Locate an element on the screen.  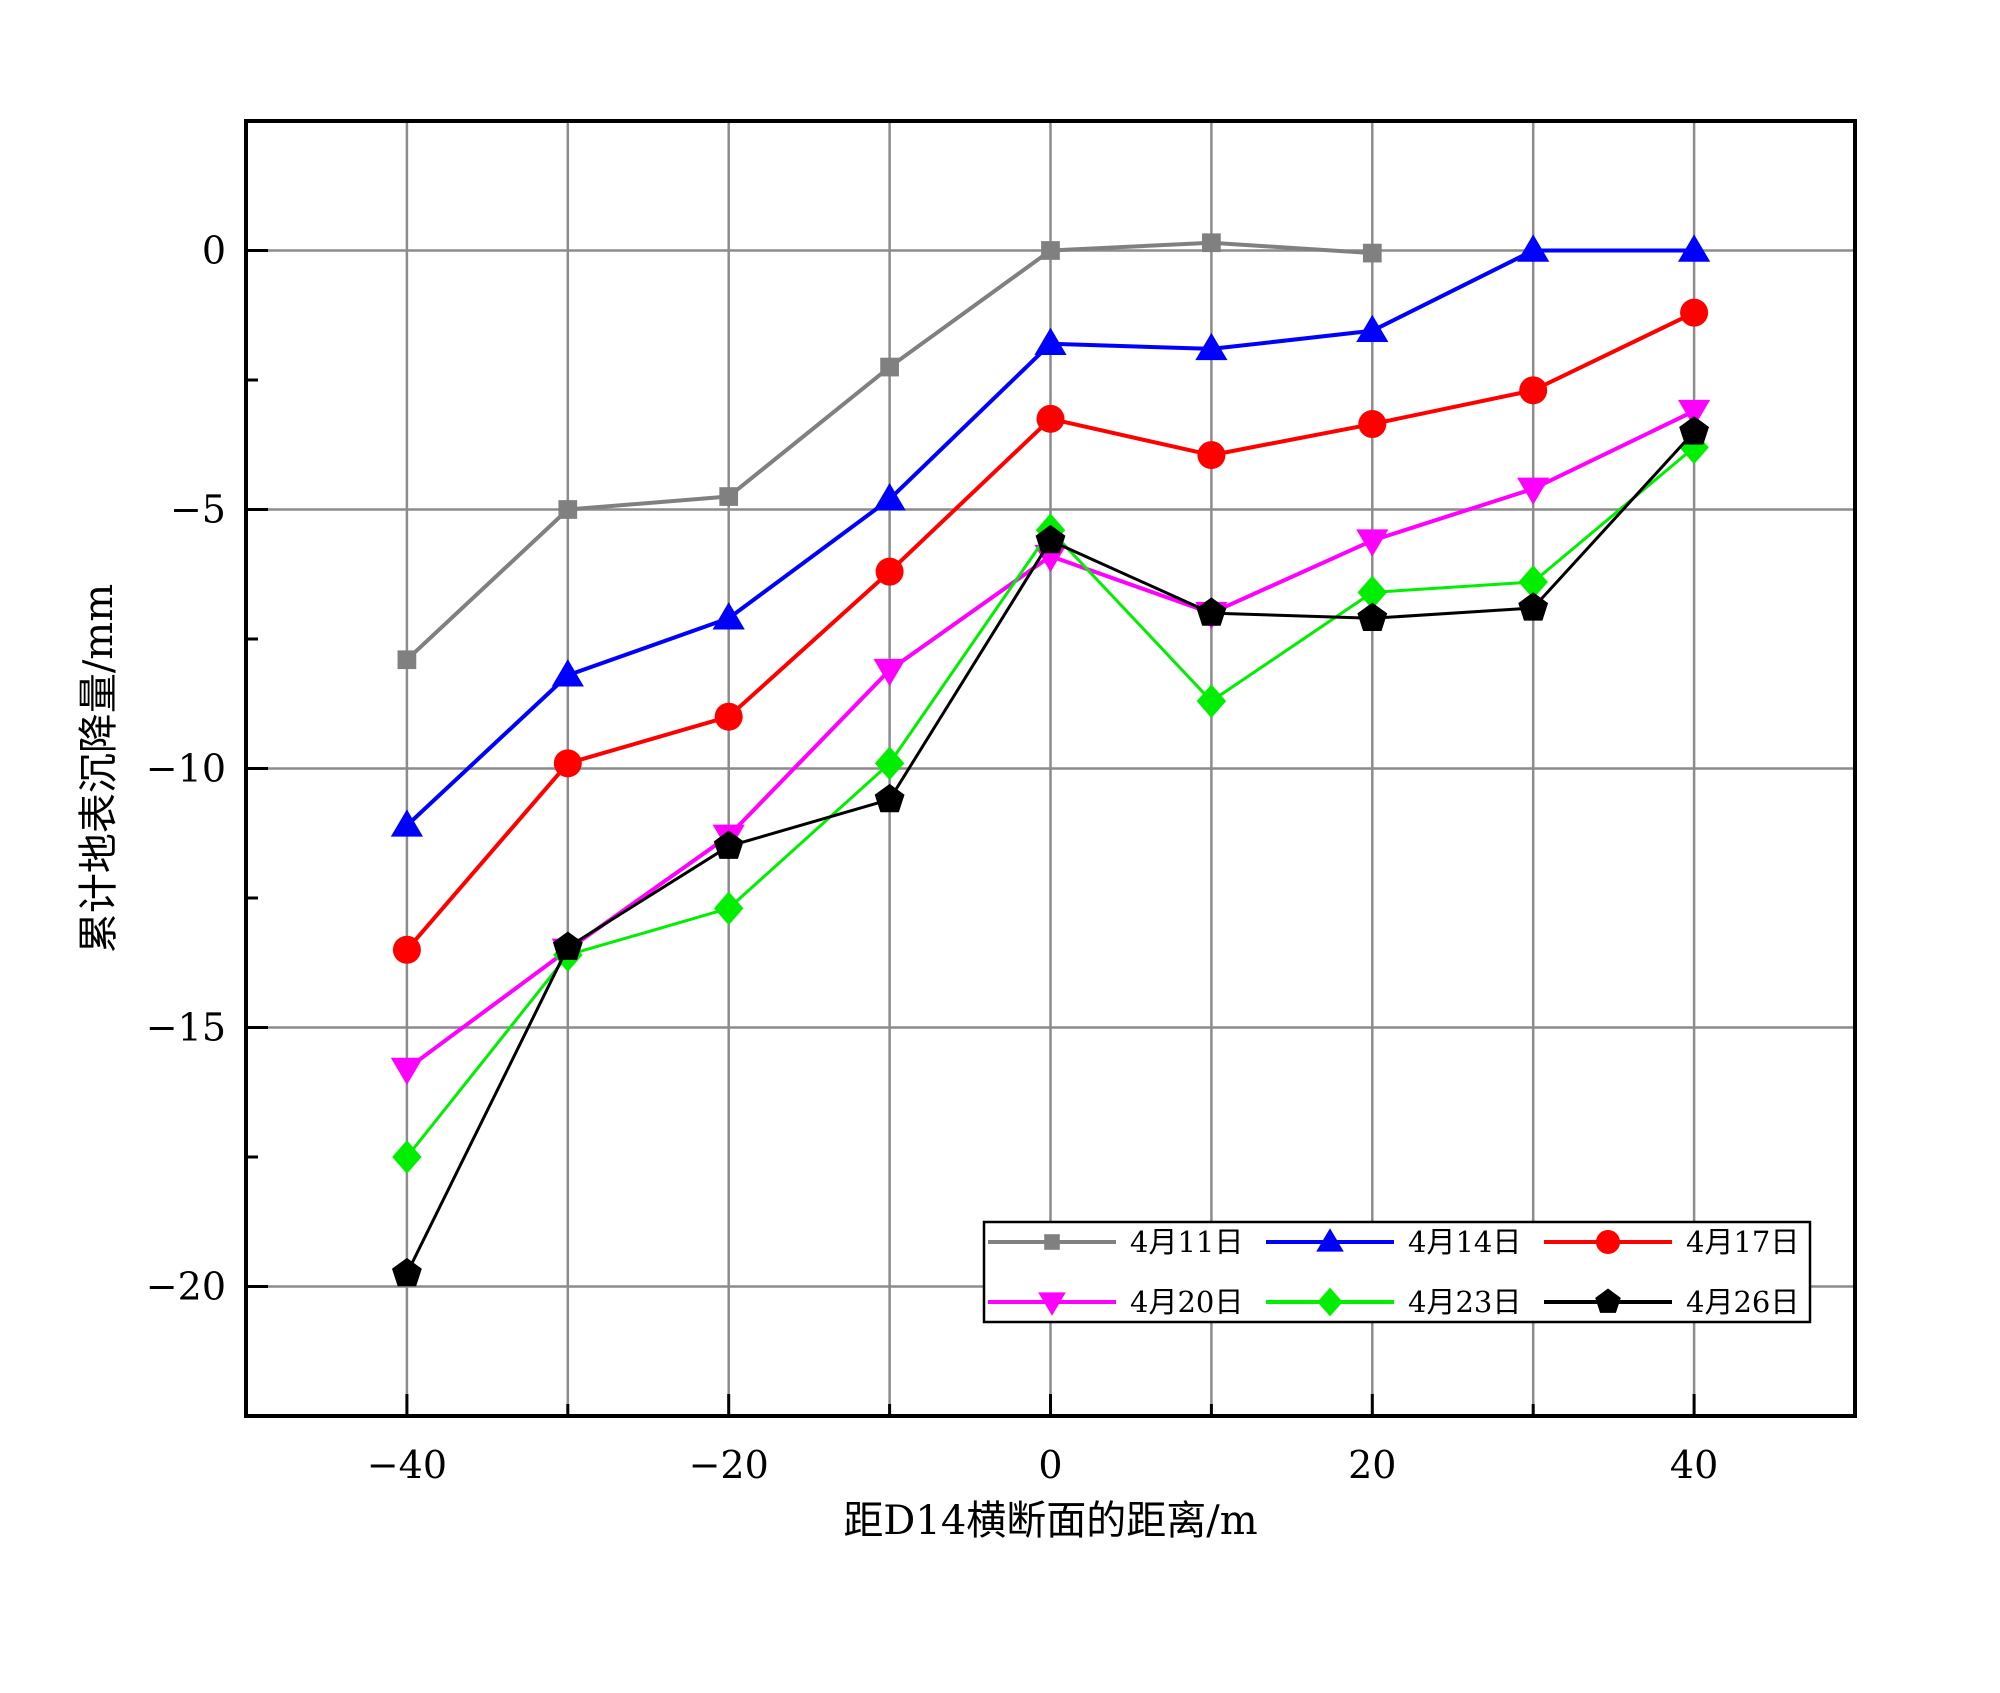
legend-label: 4月26日 is located at coordinates (1742, 1302).